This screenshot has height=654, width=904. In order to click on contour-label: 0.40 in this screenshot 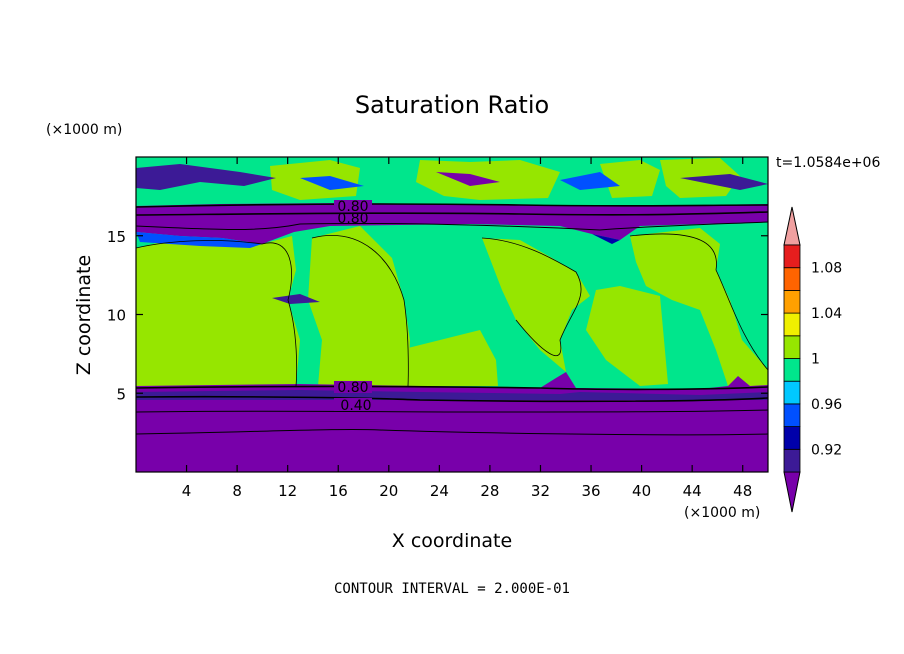, I will do `click(355, 406)`.